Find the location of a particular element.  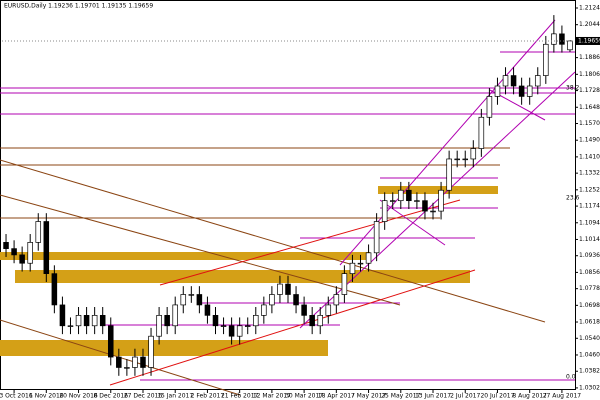

x-tick-label: 8 Aug 2017 is located at coordinates (529, 396).